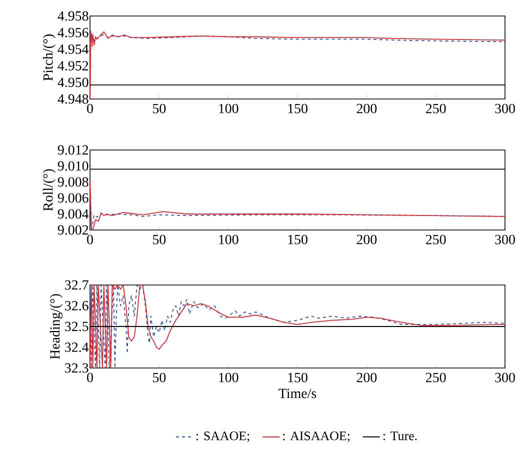 This screenshot has width=522, height=454. What do you see at coordinates (73, 230) in the screenshot?
I see `y-tick-label: 9.002` at bounding box center [73, 230].